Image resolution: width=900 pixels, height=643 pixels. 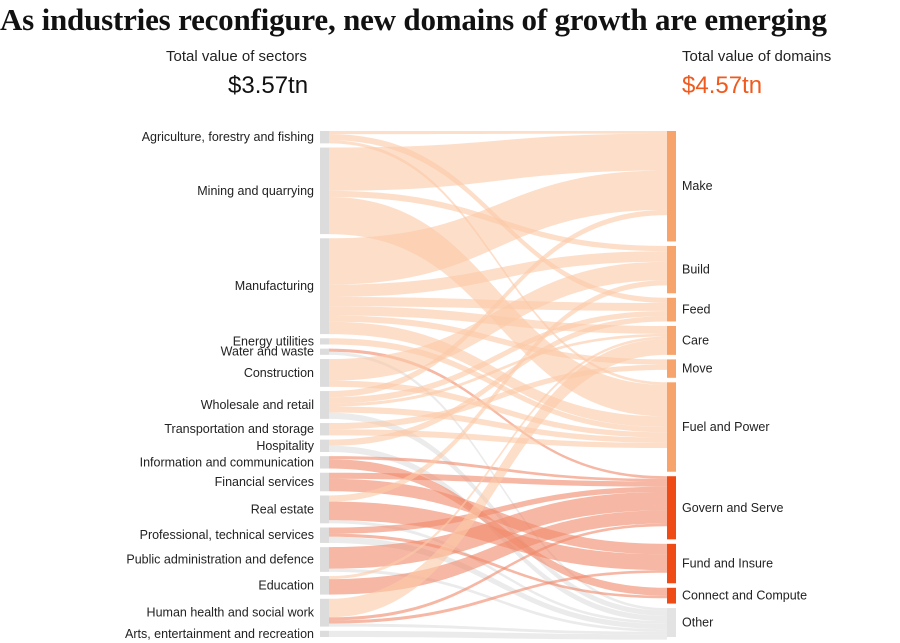 What do you see at coordinates (279, 373) in the screenshot?
I see `sector-label-construction: Construction` at bounding box center [279, 373].